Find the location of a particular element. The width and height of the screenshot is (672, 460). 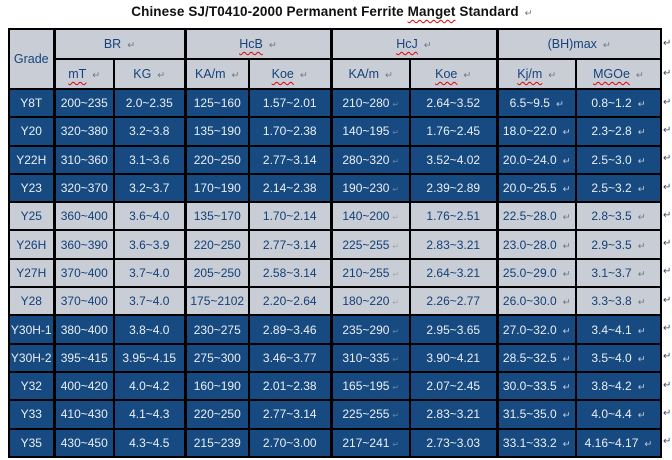

table-cell-hcb-koe: 2.70~3.00 is located at coordinates (290, 442).